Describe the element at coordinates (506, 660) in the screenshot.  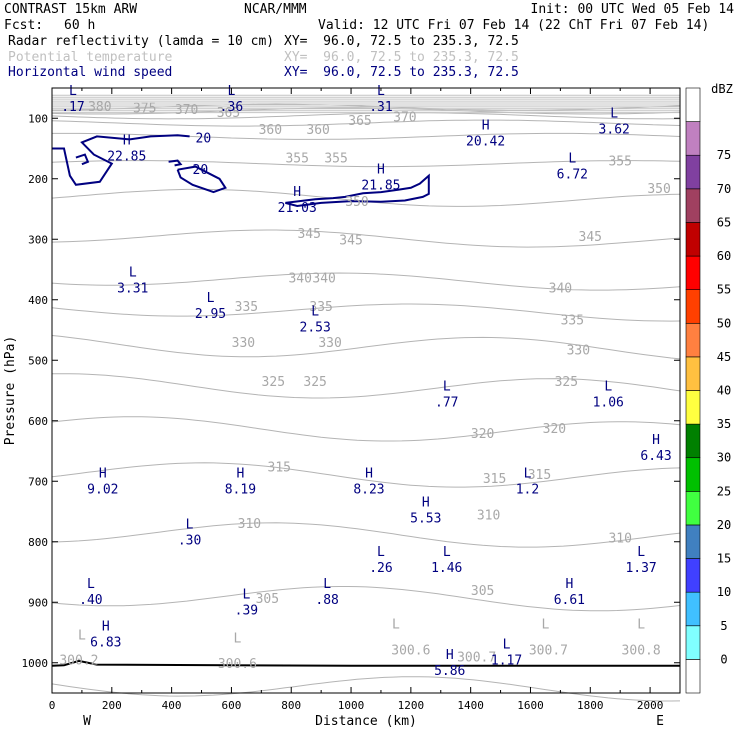
I see `wind-extremum-value: 1.17` at that location.